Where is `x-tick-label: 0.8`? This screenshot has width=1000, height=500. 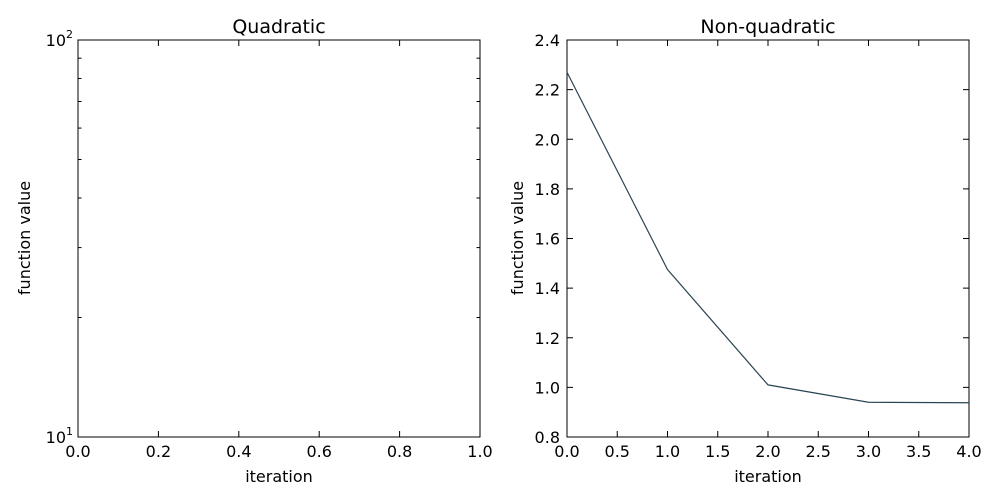
x-tick-label: 0.8 is located at coordinates (399, 451).